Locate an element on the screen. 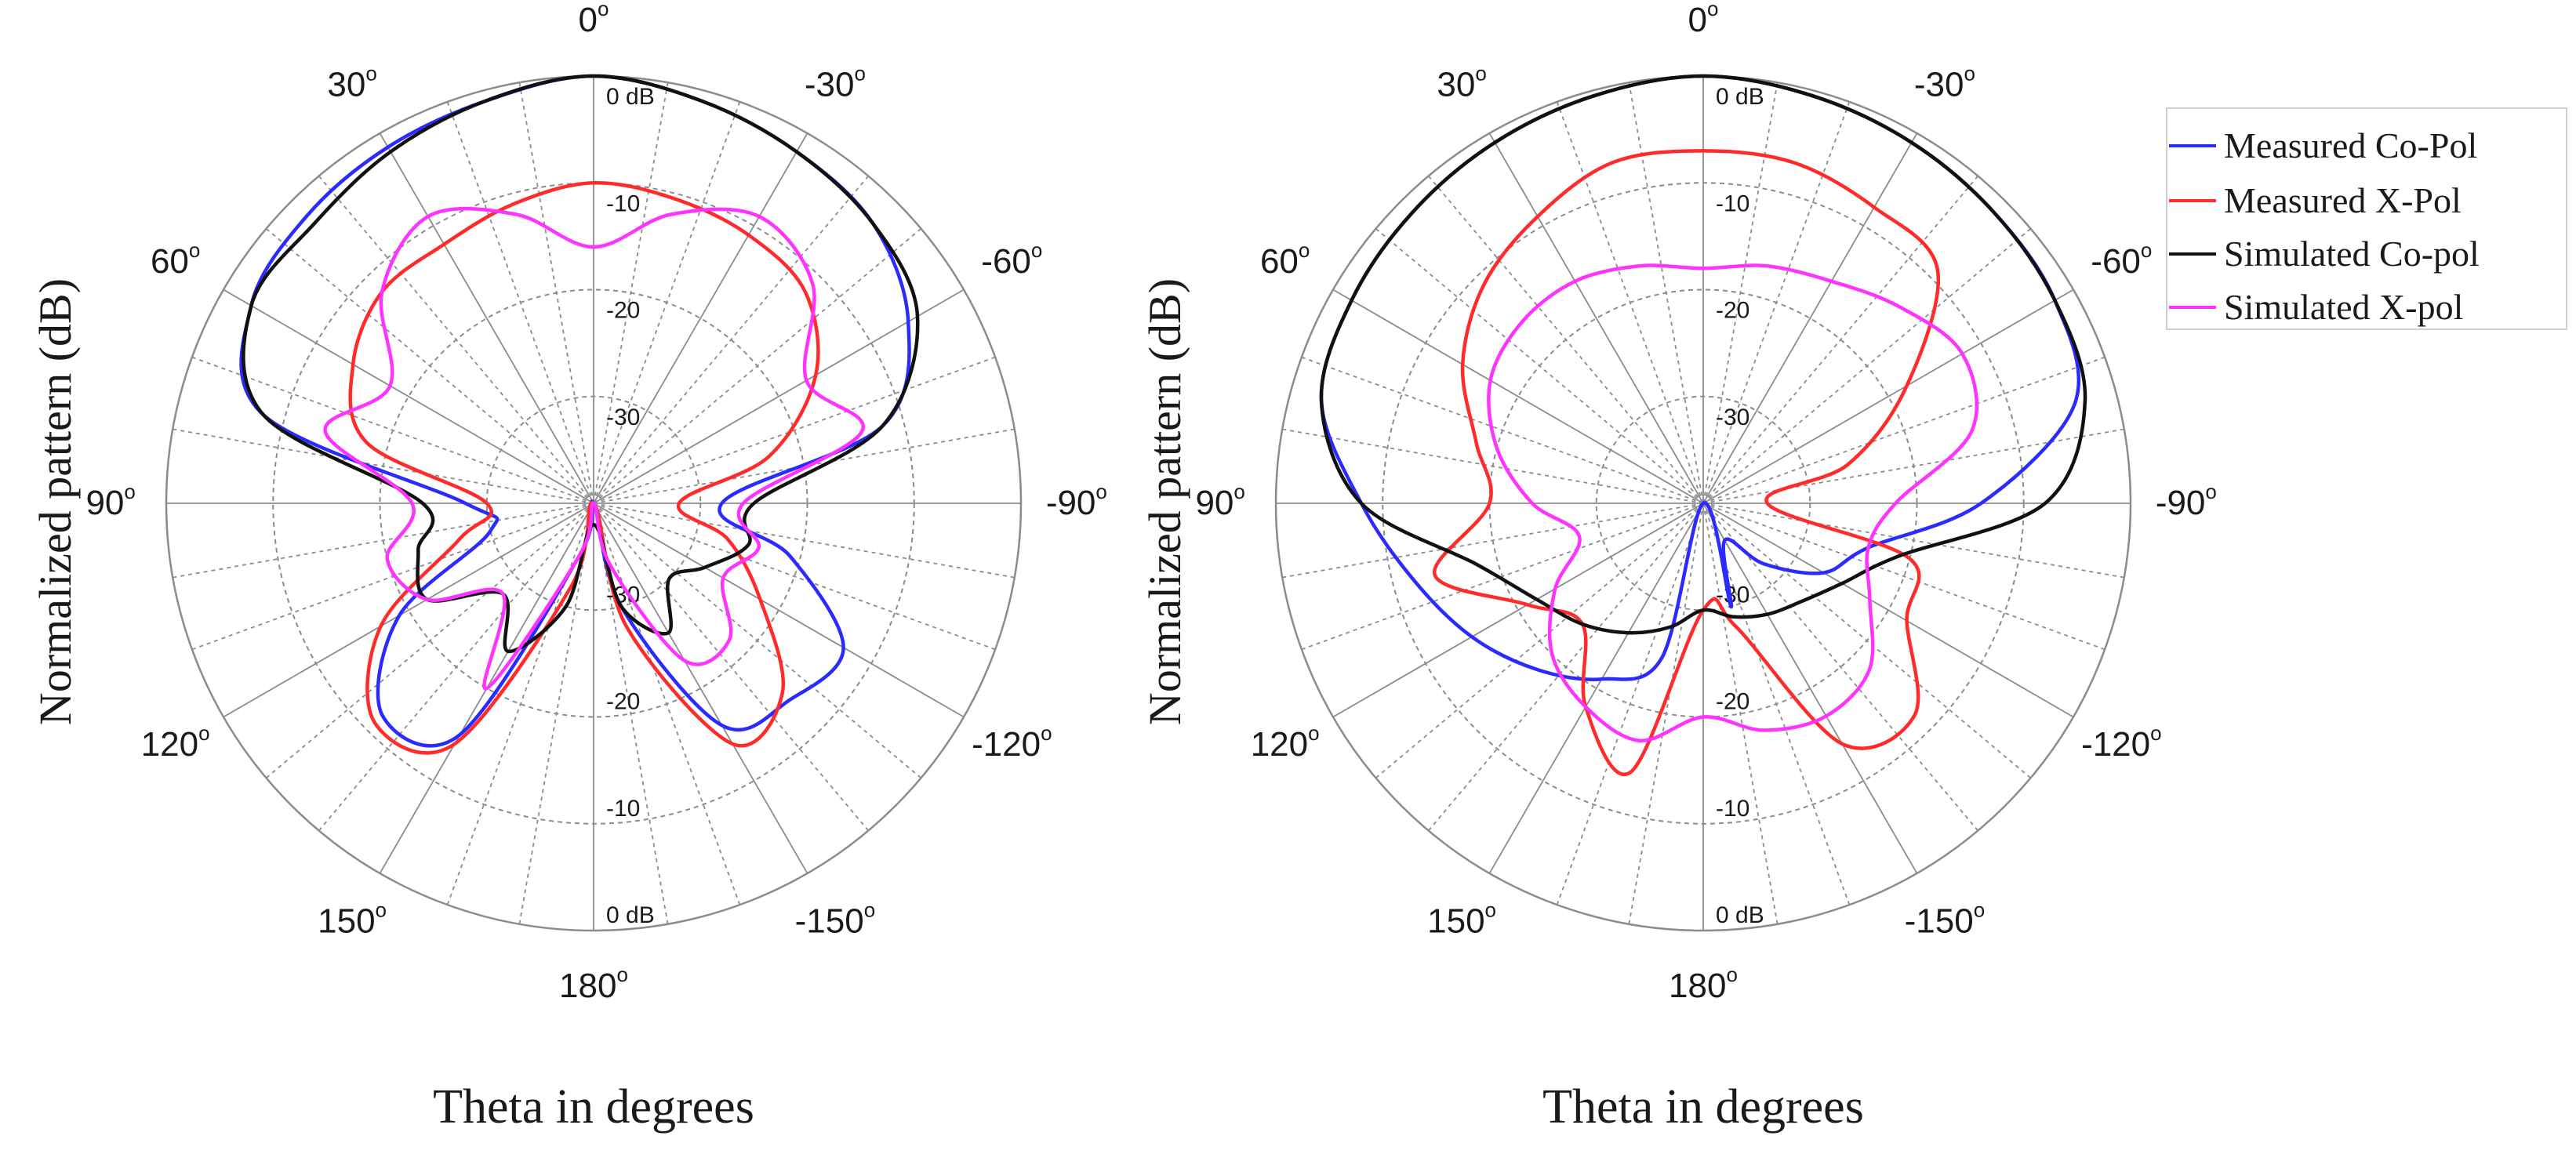 The height and width of the screenshot is (1154, 2576). legend-box is located at coordinates (2366, 218).